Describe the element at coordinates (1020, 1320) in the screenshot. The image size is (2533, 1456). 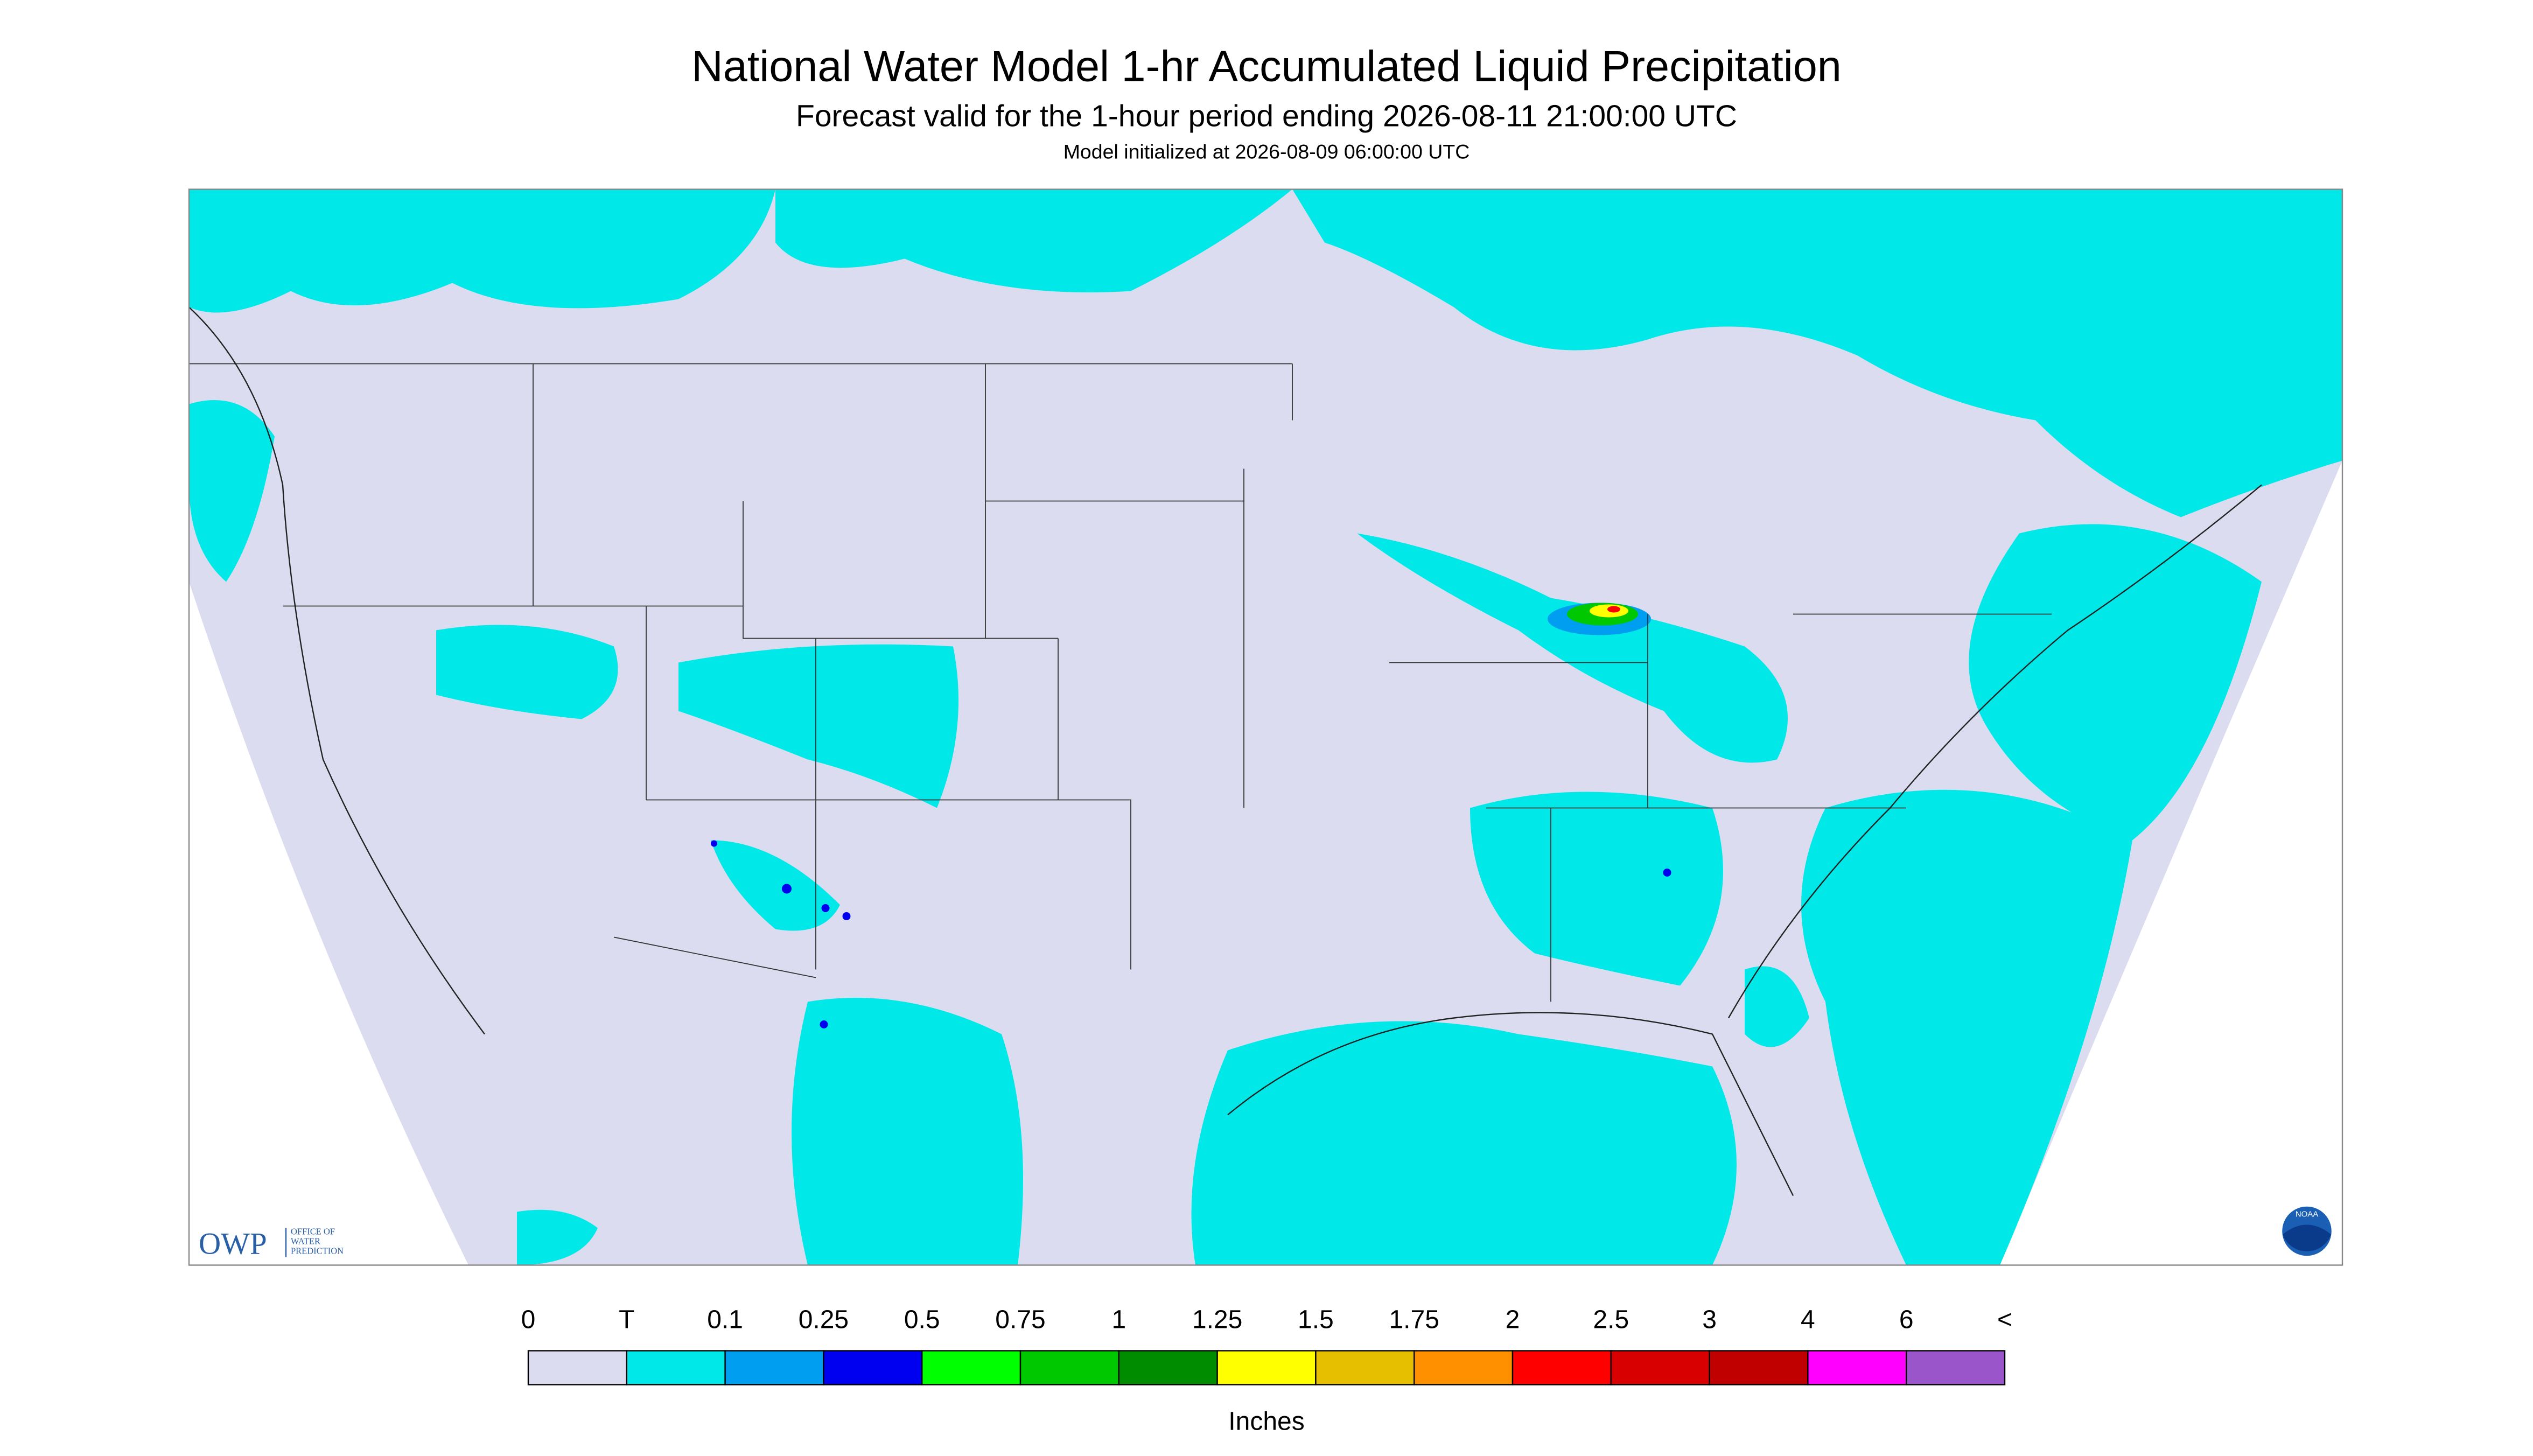
I see `legend-label: 0.75` at that location.